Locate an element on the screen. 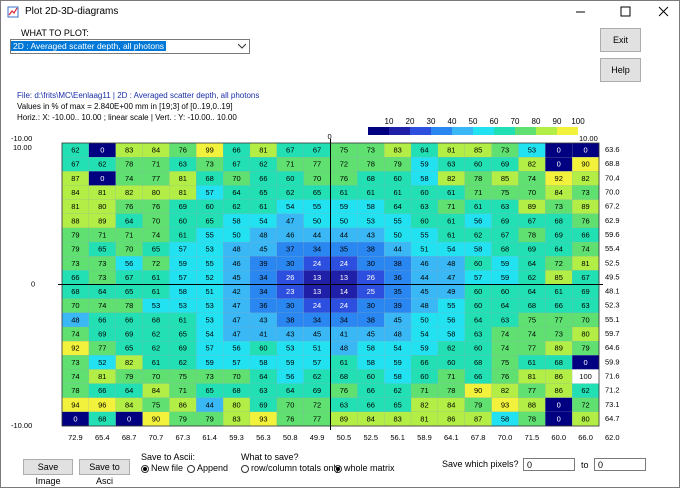  exit-button: Exit is located at coordinates (620, 40).